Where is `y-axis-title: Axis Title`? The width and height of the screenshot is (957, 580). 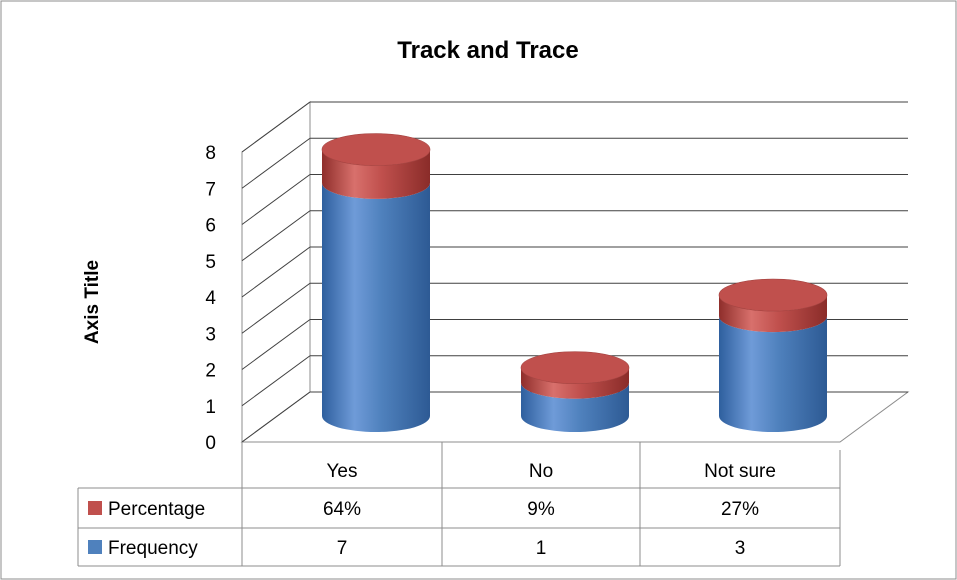 y-axis-title: Axis Title is located at coordinates (92, 302).